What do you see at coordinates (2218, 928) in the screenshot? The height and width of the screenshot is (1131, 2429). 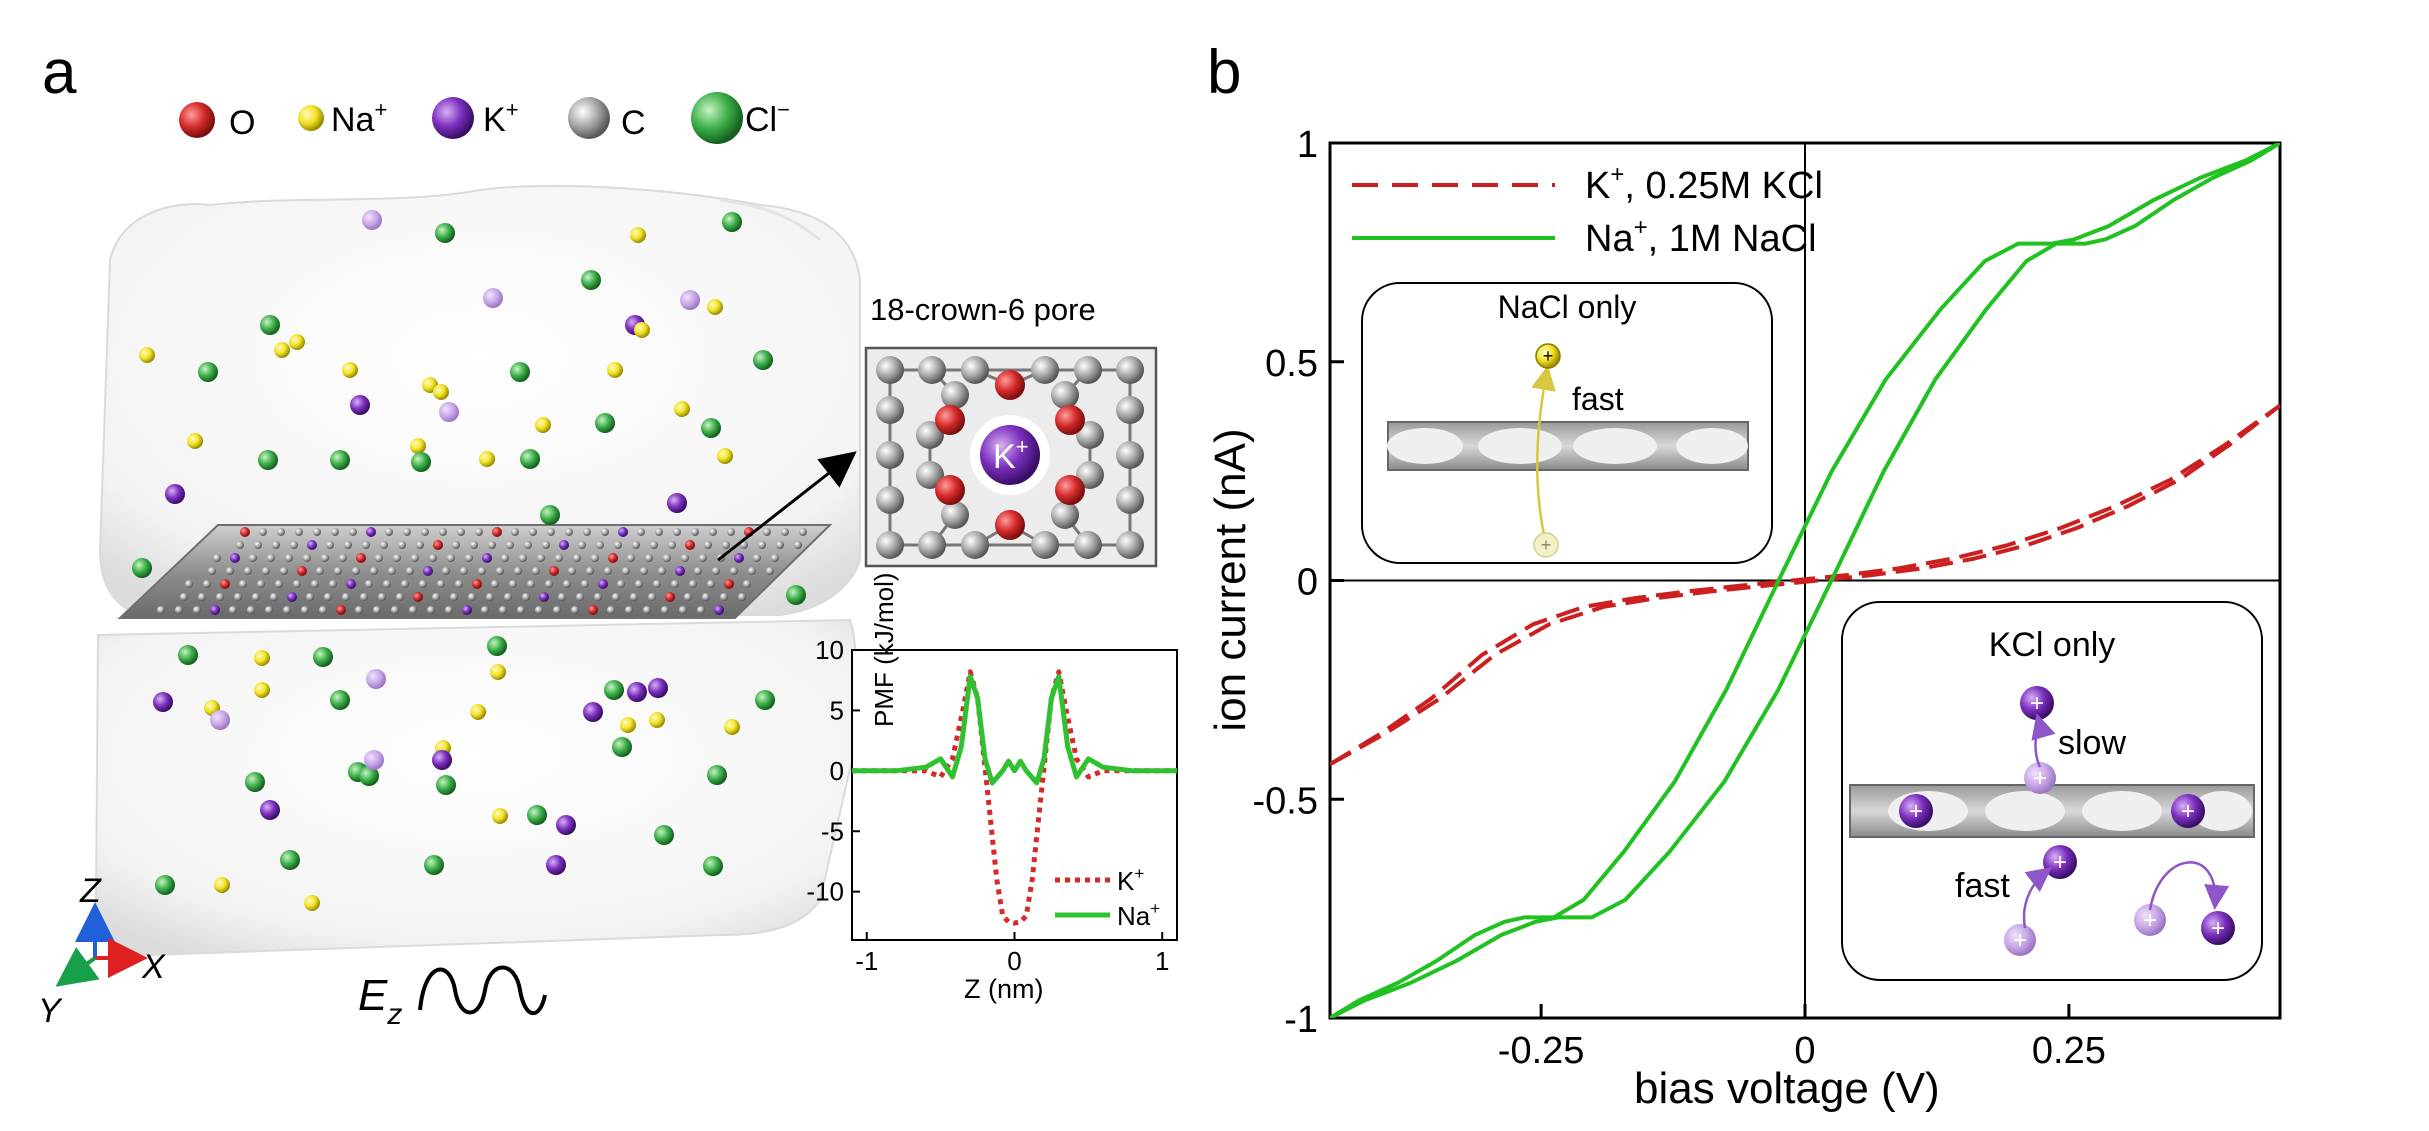 I see `k-ion` at bounding box center [2218, 928].